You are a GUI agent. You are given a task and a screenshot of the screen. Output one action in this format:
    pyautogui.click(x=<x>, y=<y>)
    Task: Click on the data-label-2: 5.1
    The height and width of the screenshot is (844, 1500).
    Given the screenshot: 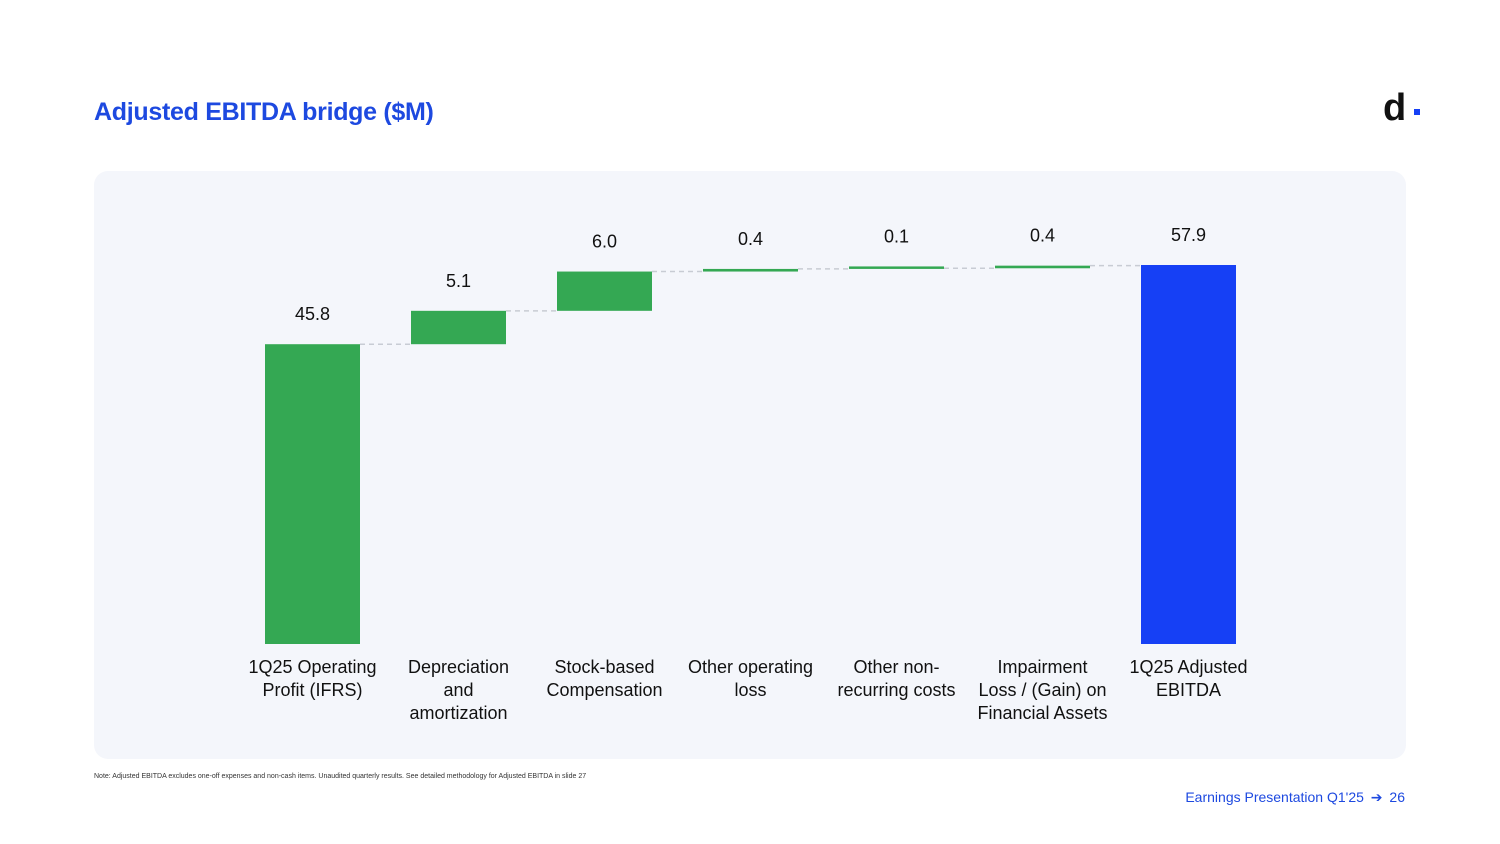 What is the action you would take?
    pyautogui.click(x=458, y=281)
    